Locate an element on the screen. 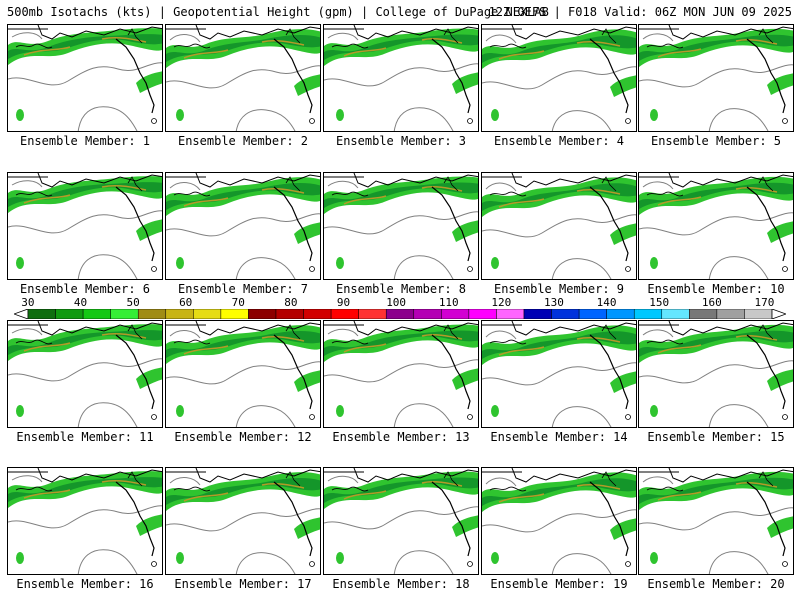  panel-caption: Ensemble Member: 11 is located at coordinates (85, 437).